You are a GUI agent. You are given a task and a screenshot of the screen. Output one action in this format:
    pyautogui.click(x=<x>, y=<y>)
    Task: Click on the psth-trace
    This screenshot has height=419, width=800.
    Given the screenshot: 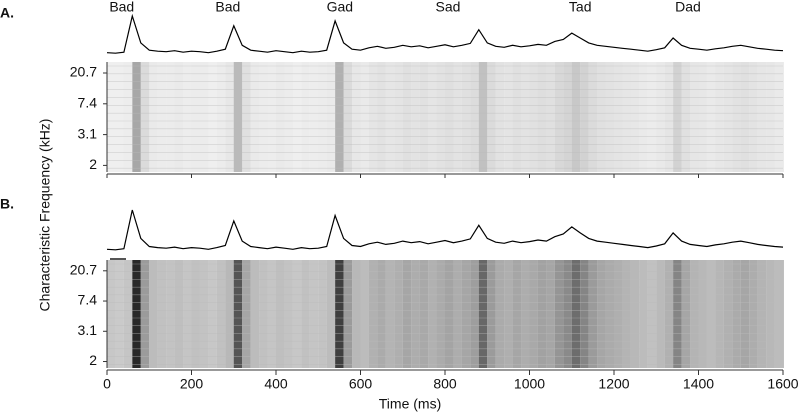 What is the action you would take?
    pyautogui.click(x=445, y=33)
    